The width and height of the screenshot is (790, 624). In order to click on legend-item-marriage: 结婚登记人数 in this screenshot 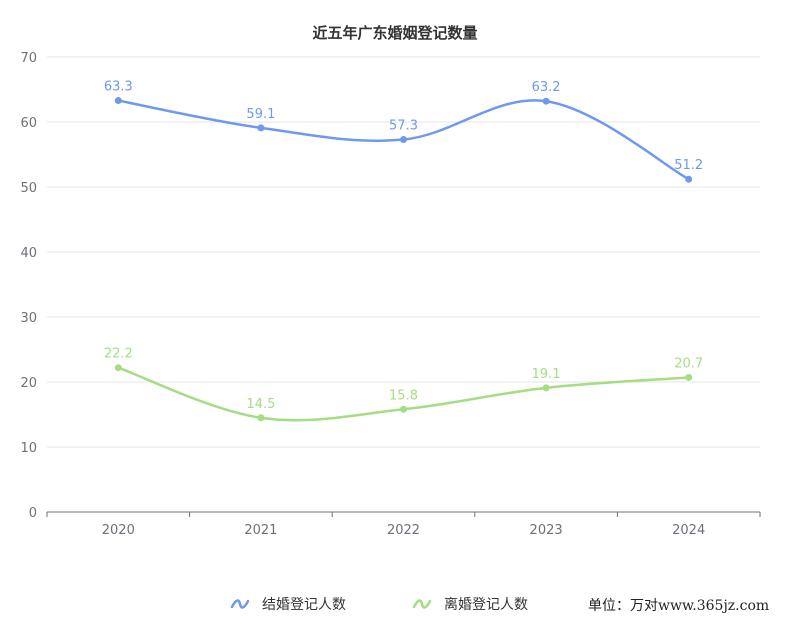, I will do `click(288, 604)`.